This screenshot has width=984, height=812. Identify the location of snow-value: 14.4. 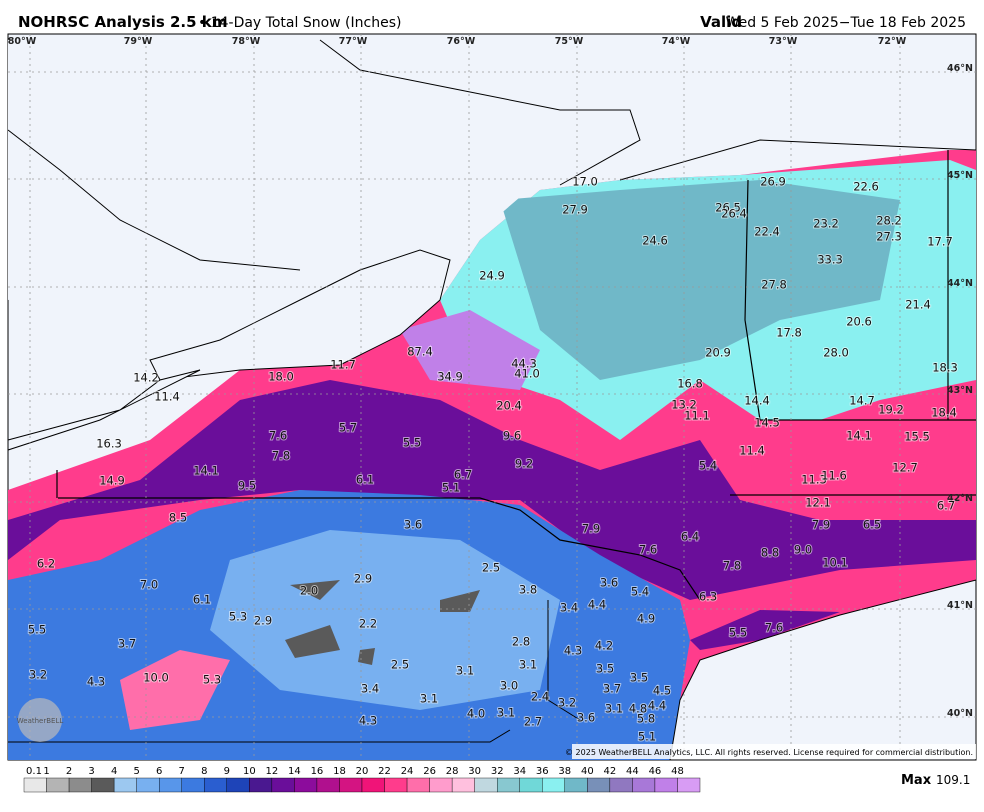
(757, 401).